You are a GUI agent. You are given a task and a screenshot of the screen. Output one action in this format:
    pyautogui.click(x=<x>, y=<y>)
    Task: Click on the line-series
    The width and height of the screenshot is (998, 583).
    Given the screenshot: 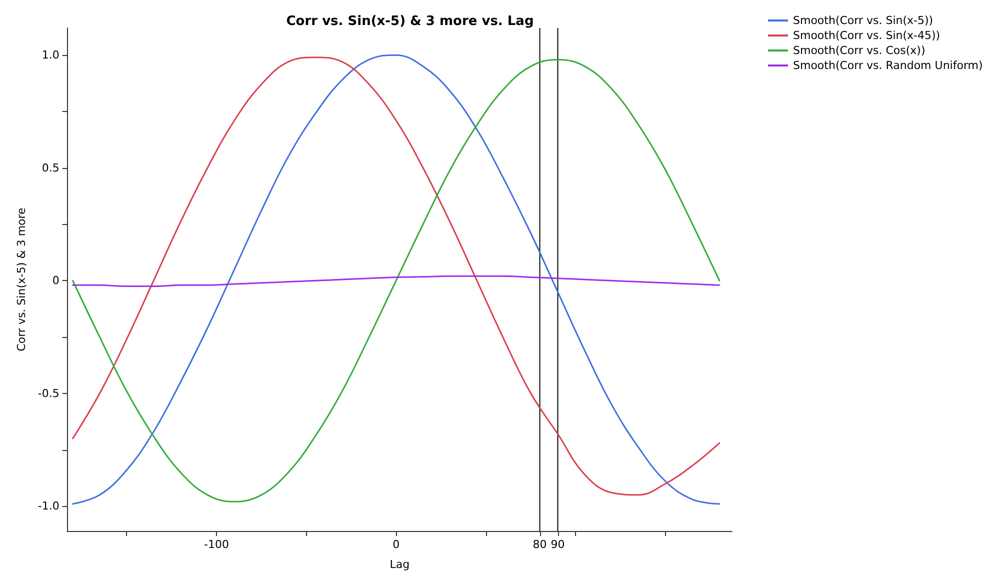 What is the action you would take?
    pyautogui.click(x=396, y=281)
    